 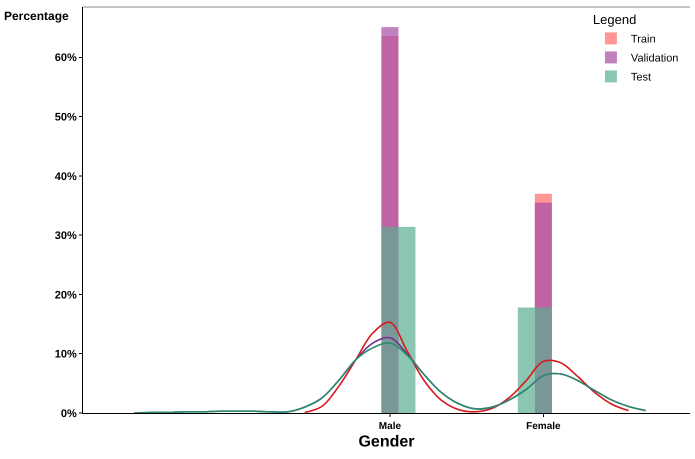 What do you see at coordinates (654, 58) in the screenshot?
I see `legend-label: Validation` at bounding box center [654, 58].